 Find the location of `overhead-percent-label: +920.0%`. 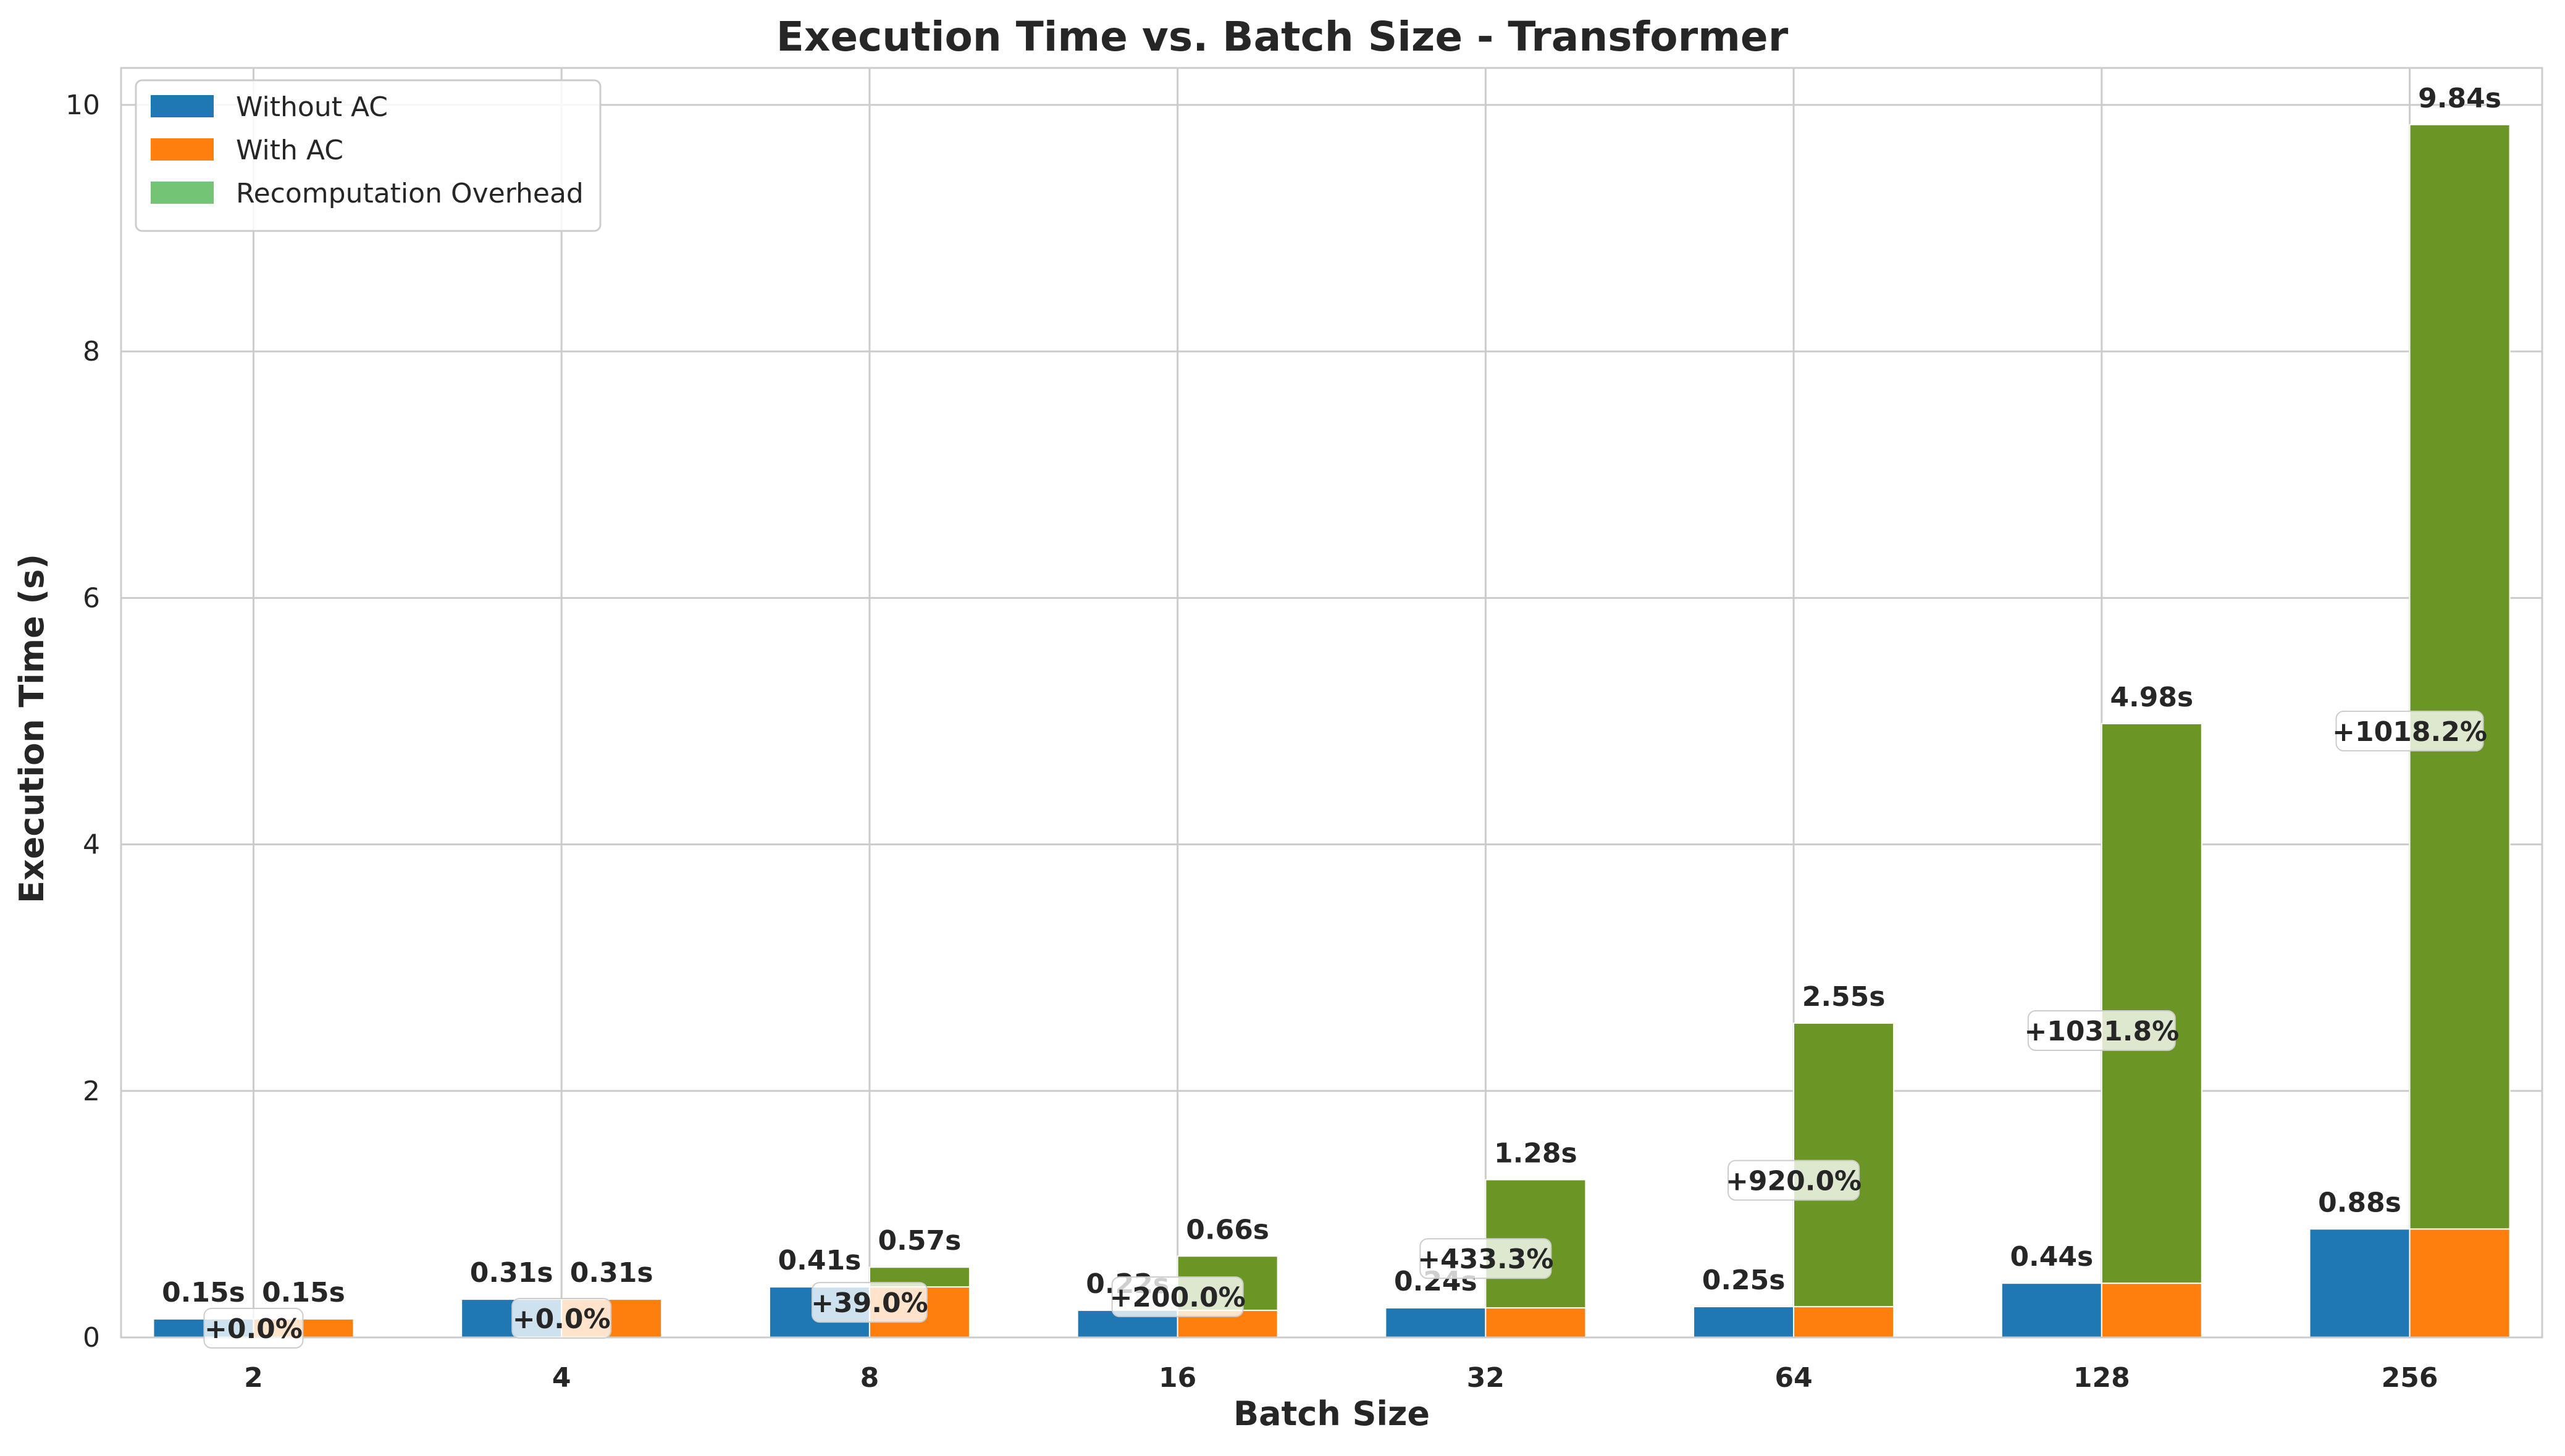

overhead-percent-label: +920.0% is located at coordinates (1794, 1181).